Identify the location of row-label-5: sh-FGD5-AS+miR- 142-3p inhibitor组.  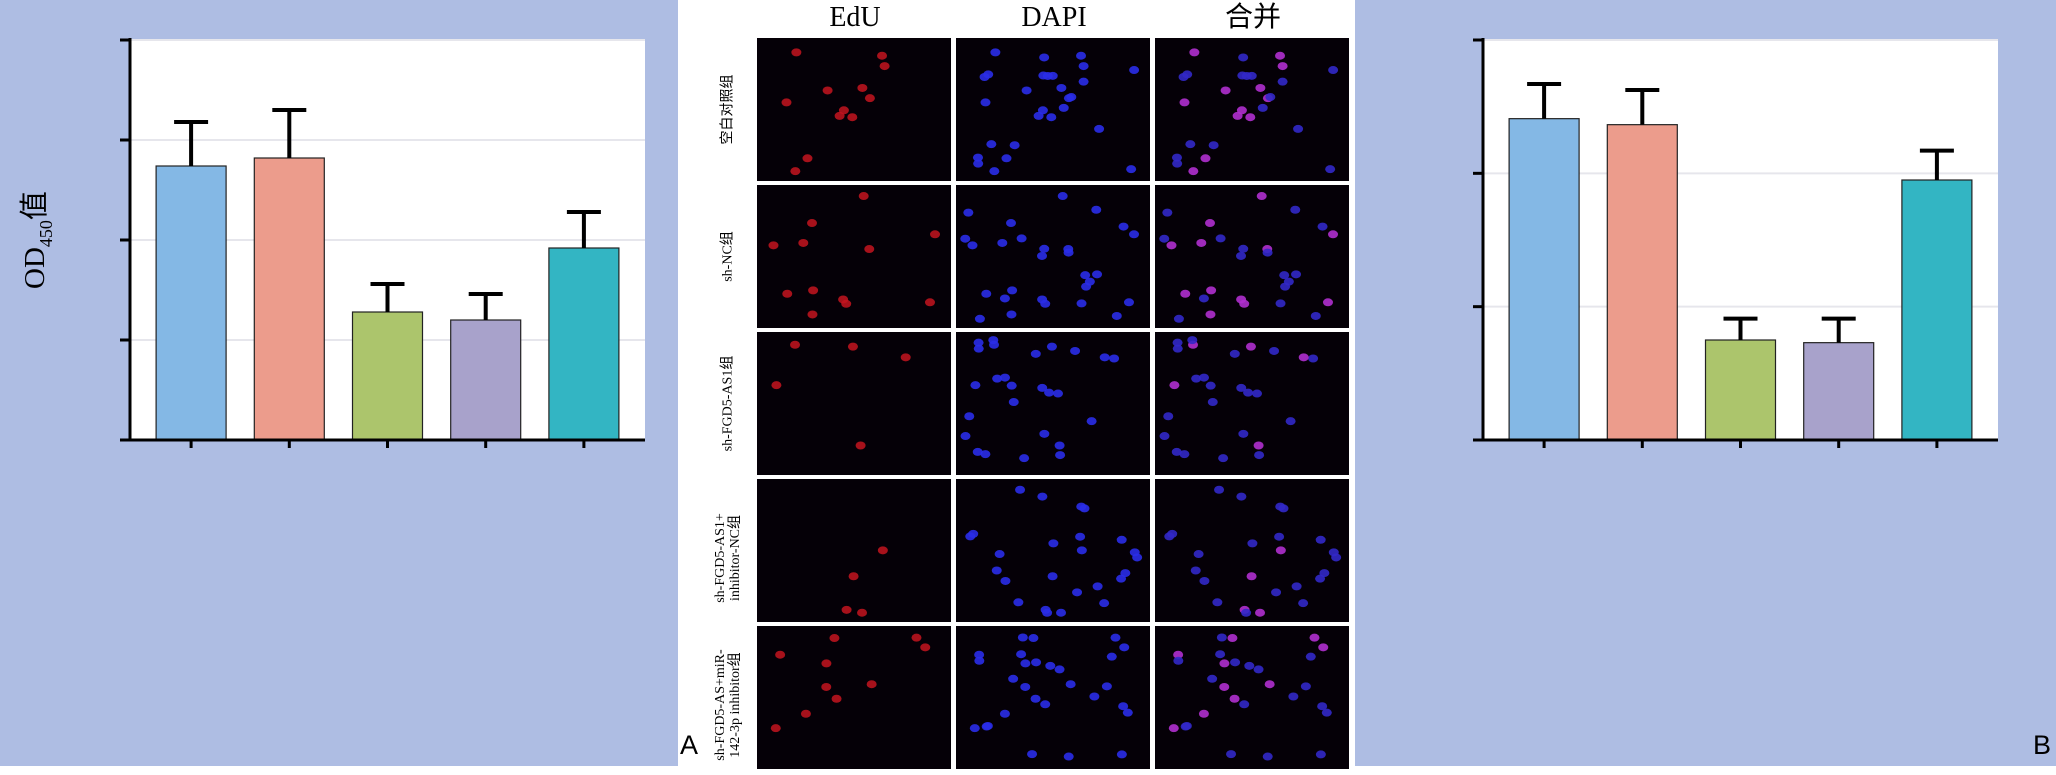
(728, 704).